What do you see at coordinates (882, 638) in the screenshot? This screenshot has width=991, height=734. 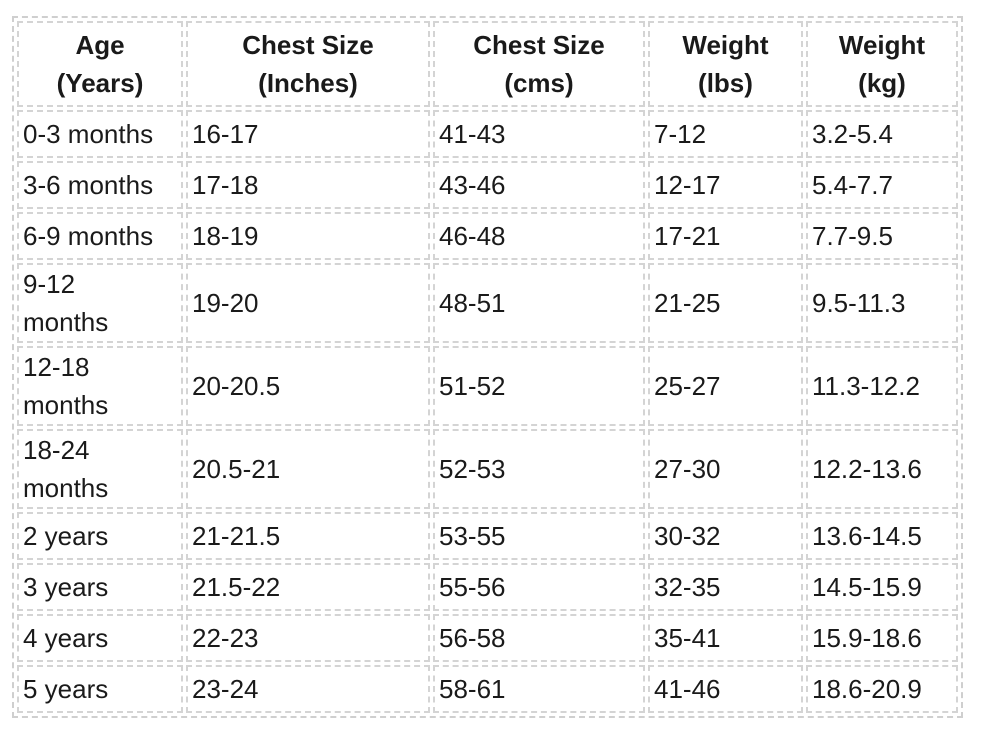 I see `table-cell: 15.9-18.6` at bounding box center [882, 638].